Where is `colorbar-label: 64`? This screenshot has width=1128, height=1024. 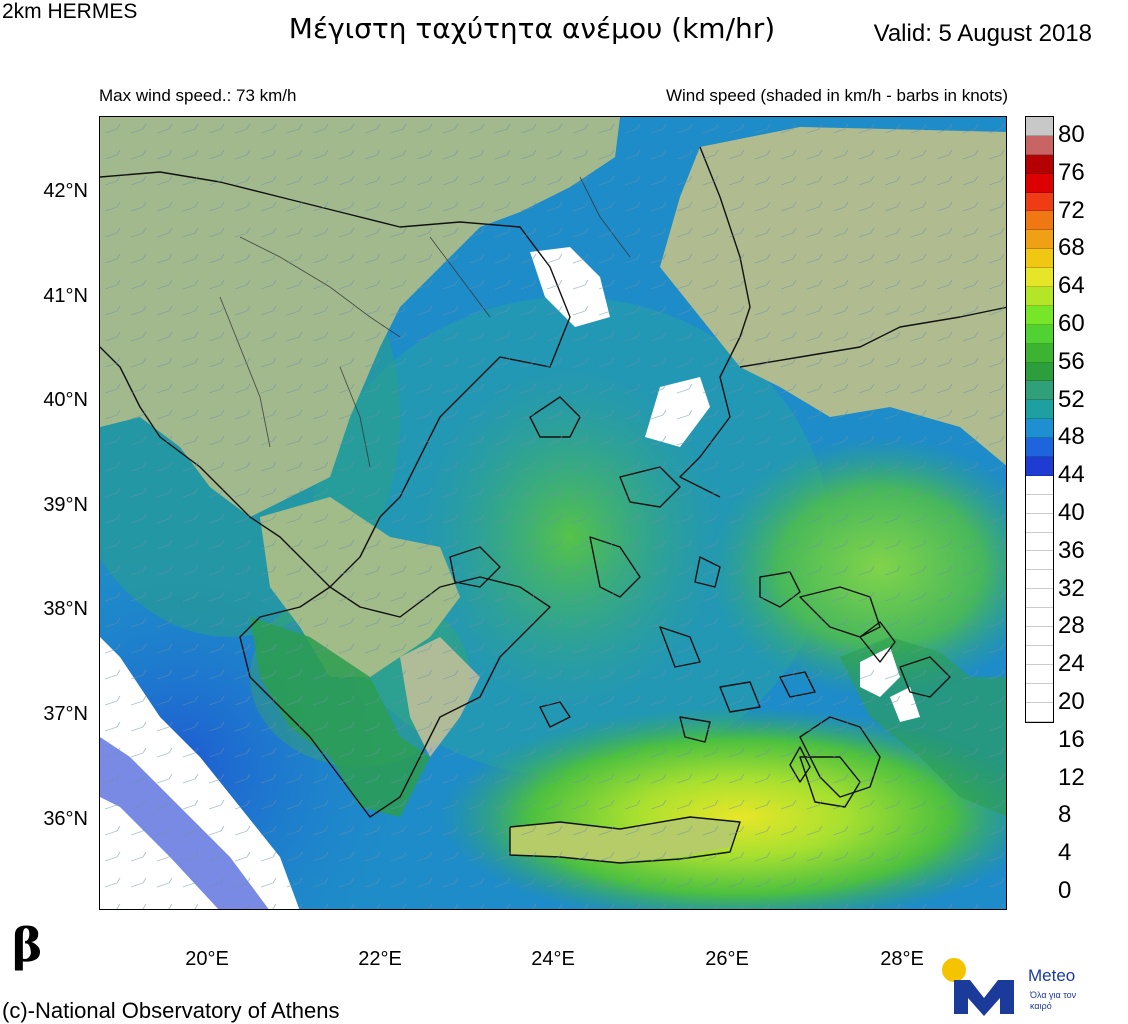
colorbar-label: 64 is located at coordinates (1071, 286).